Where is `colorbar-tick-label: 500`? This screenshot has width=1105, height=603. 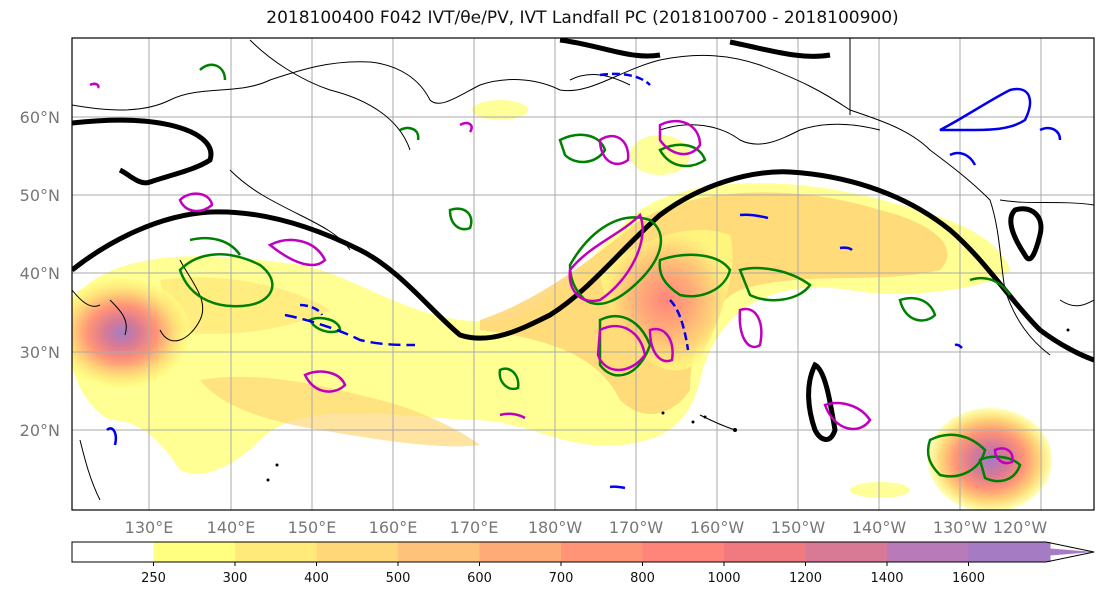
colorbar-tick-label: 500 is located at coordinates (398, 578).